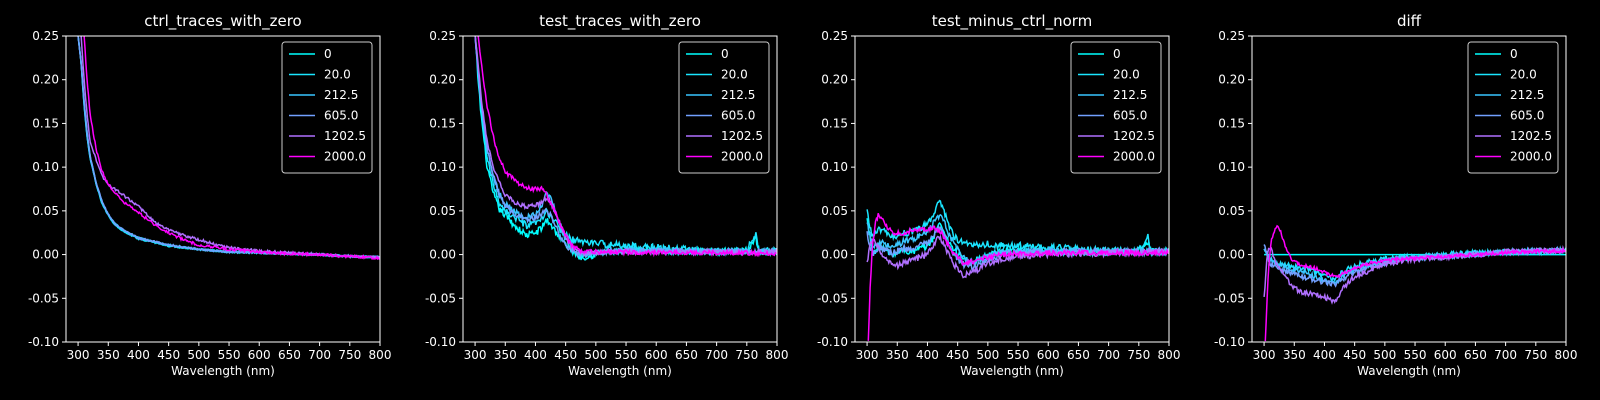 This screenshot has width=1600, height=400. What do you see at coordinates (1231, 80) in the screenshot?
I see `y-tick-label: 0.20` at bounding box center [1231, 80].